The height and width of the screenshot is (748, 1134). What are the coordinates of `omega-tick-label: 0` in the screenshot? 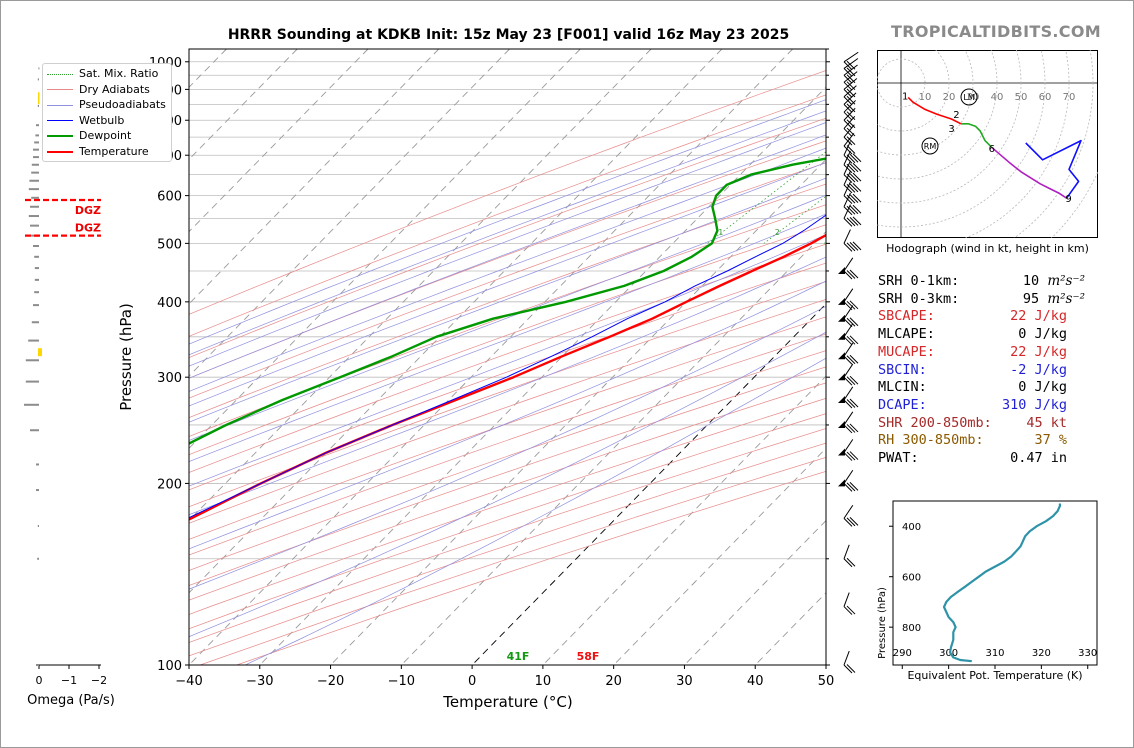 It's located at (39, 680).